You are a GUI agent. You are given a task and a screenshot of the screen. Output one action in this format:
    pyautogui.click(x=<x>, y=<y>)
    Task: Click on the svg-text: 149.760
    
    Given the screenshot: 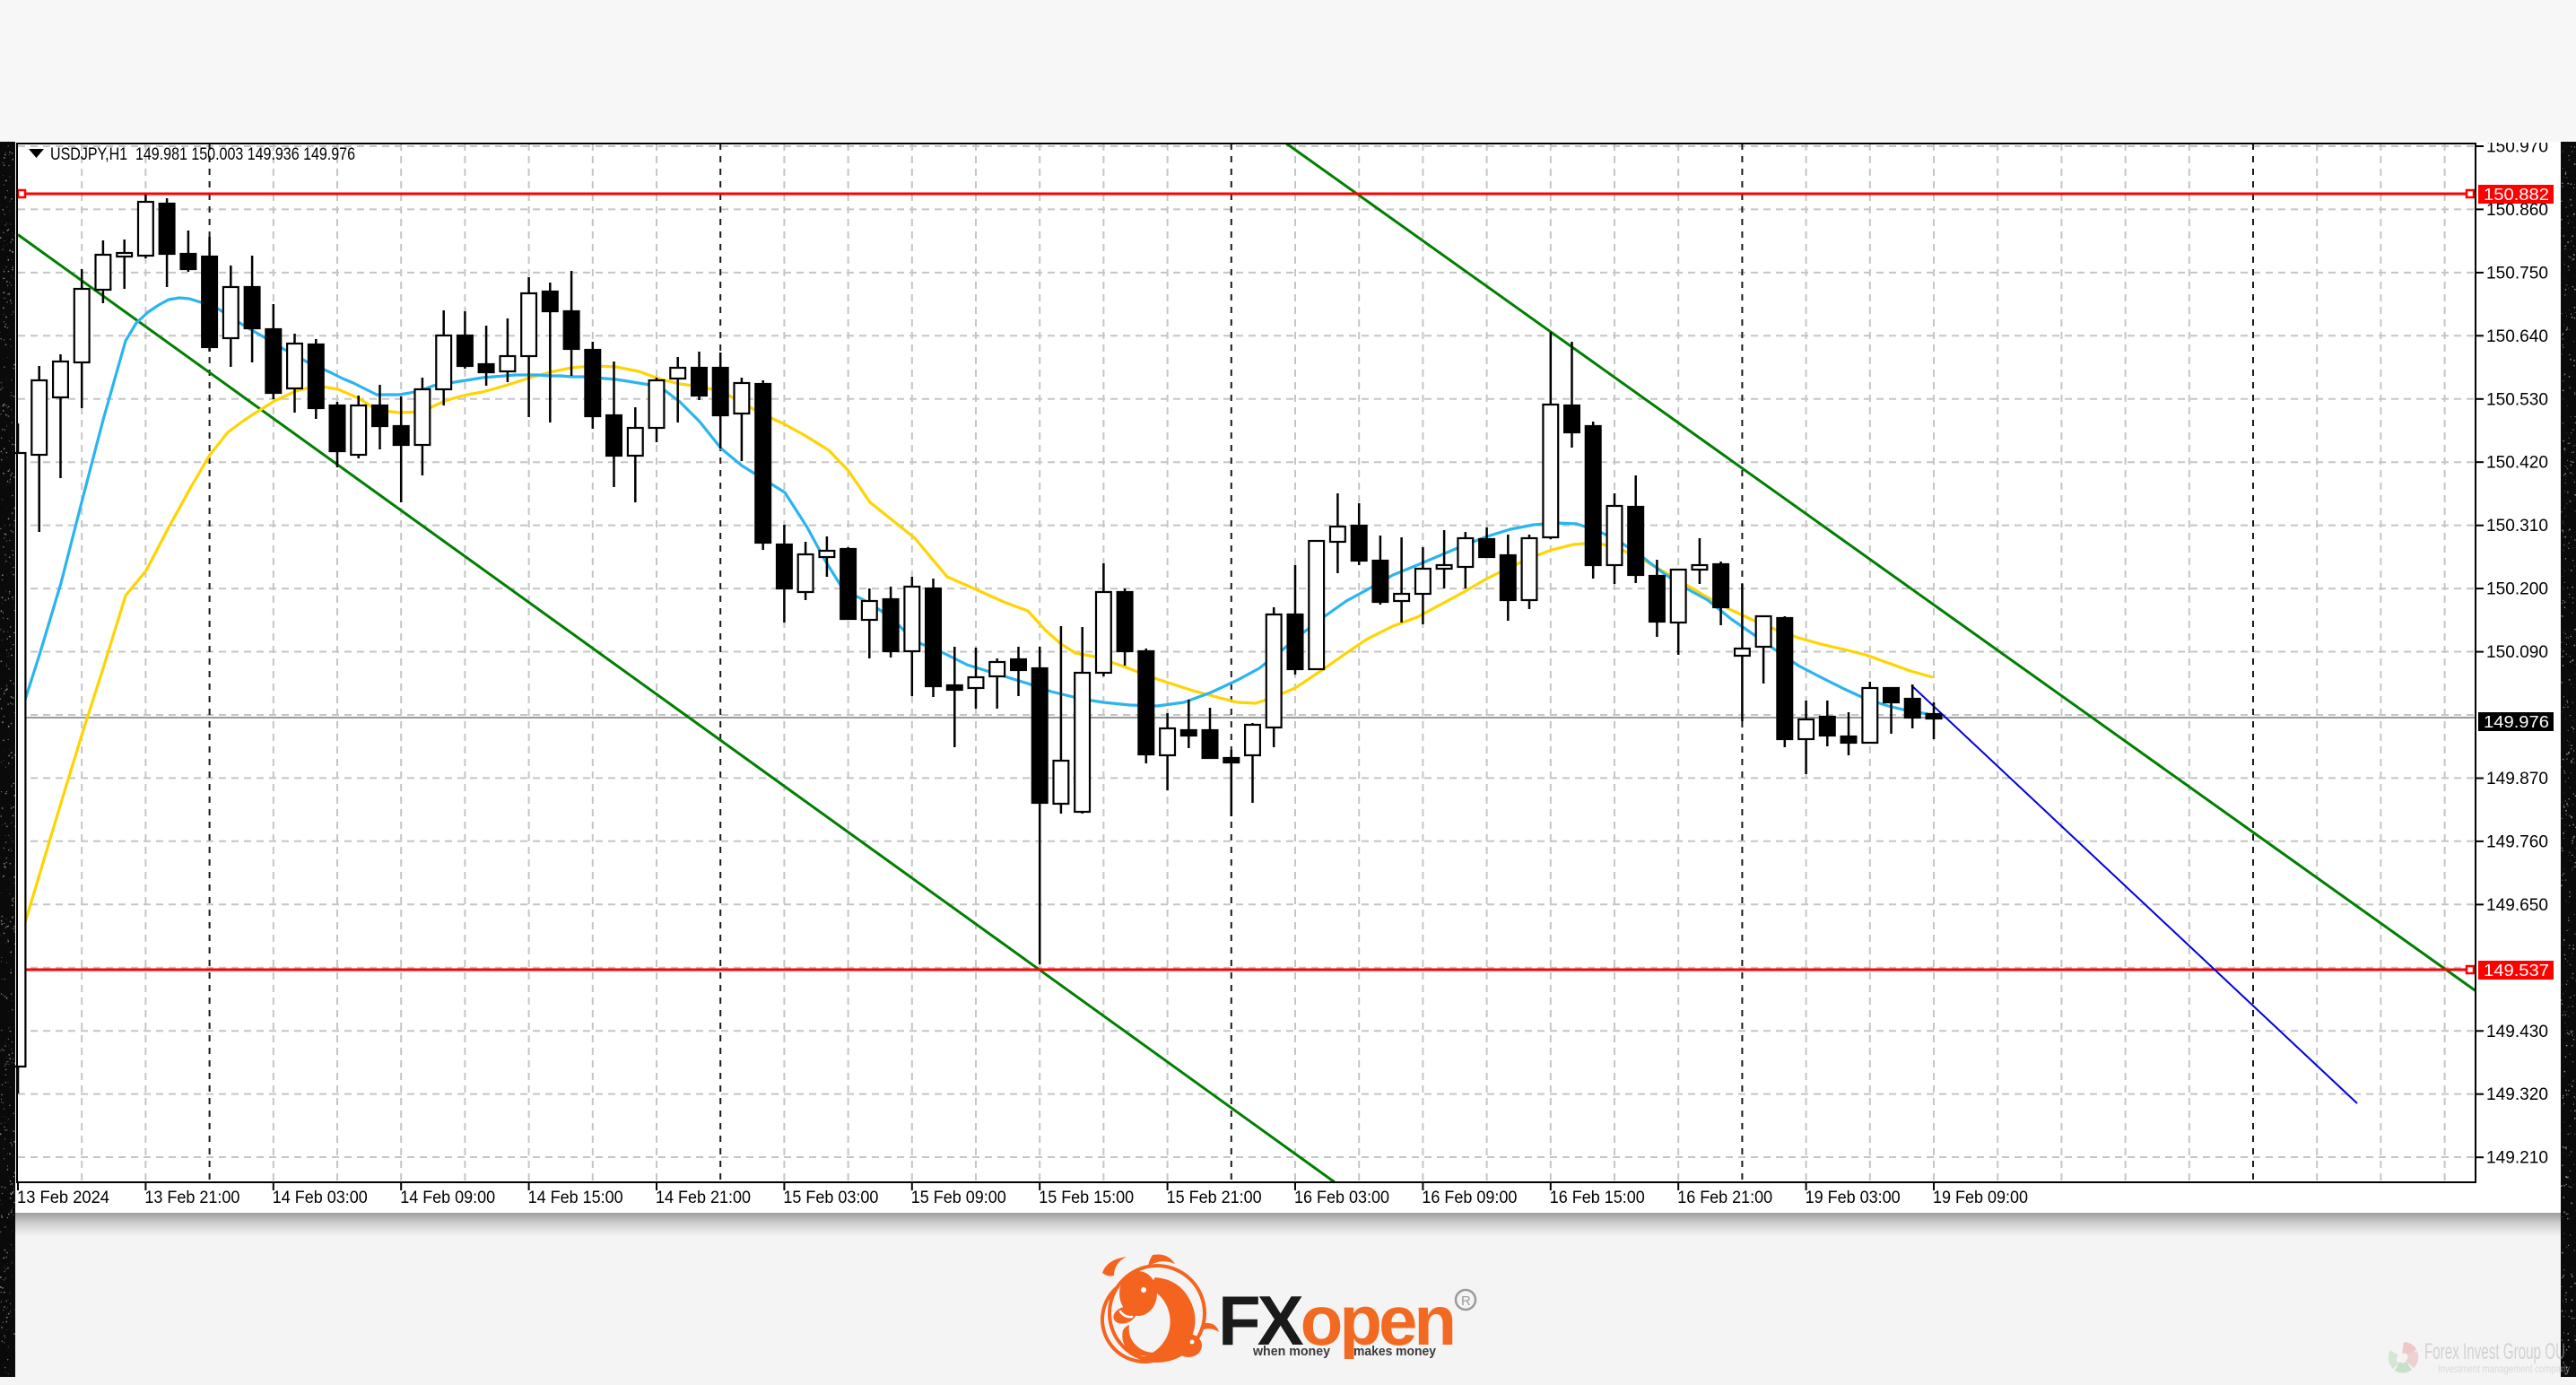 What is the action you would take?
    pyautogui.click(x=2517, y=841)
    